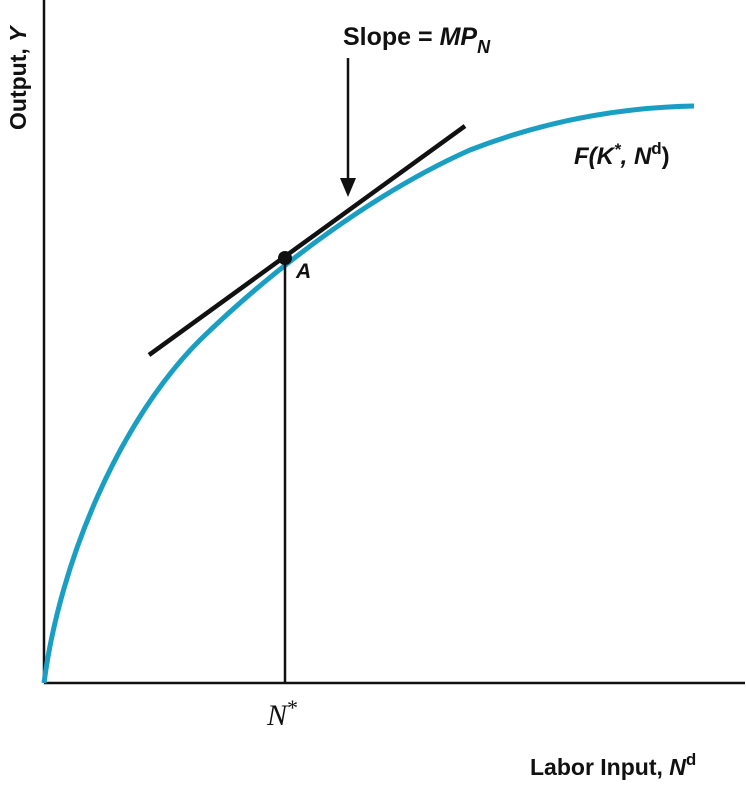 Image resolution: width=746 pixels, height=785 pixels. I want to click on x-axis-label-var: N, so click(677, 767).